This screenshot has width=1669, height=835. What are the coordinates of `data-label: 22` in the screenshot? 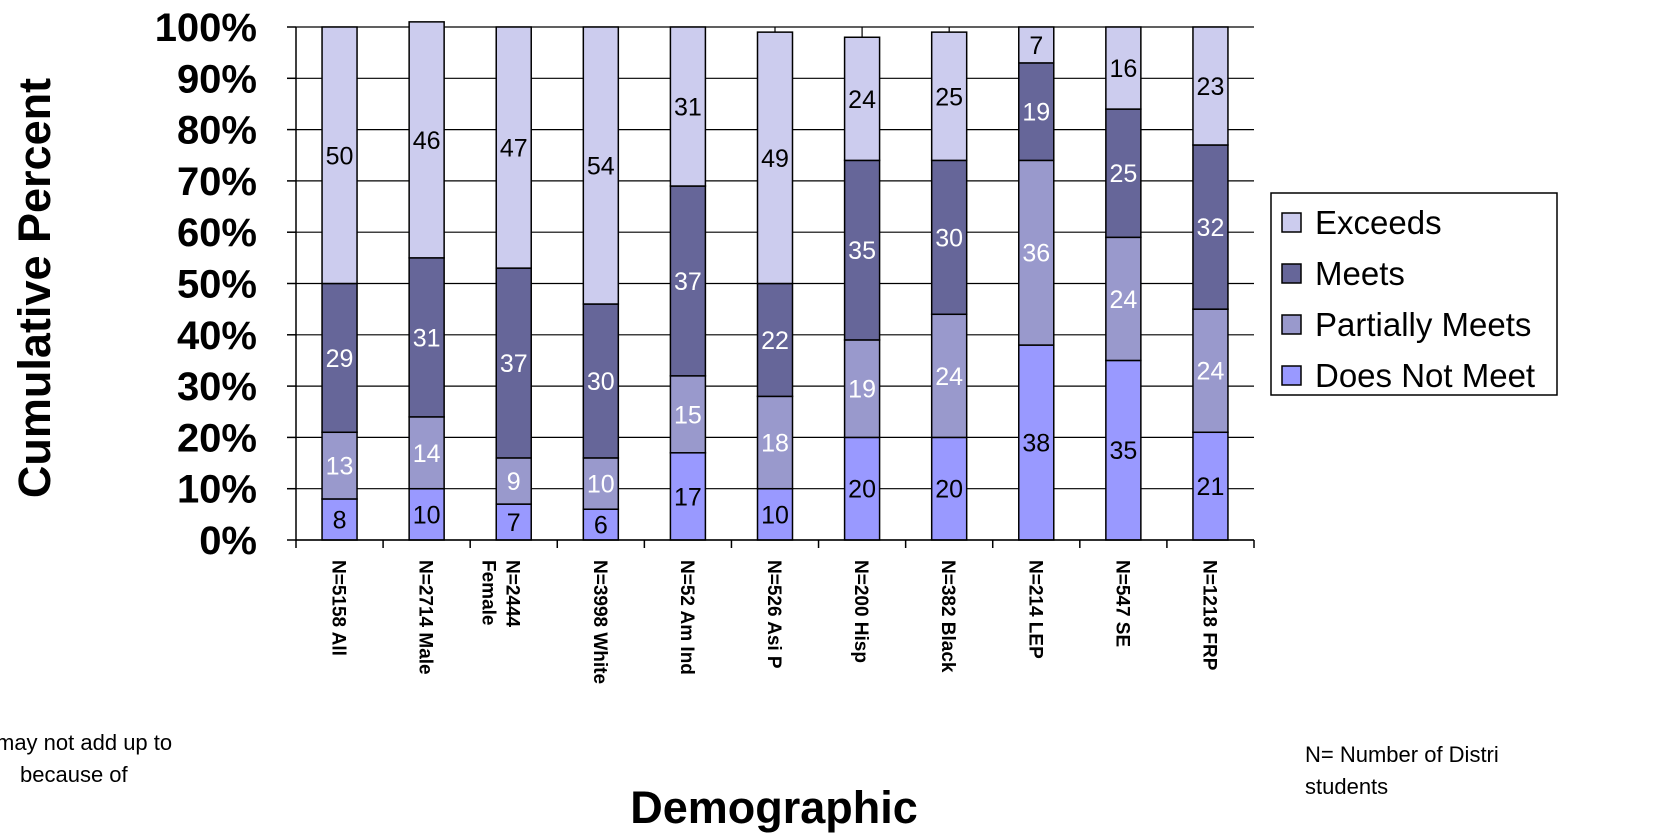 It's located at (775, 341).